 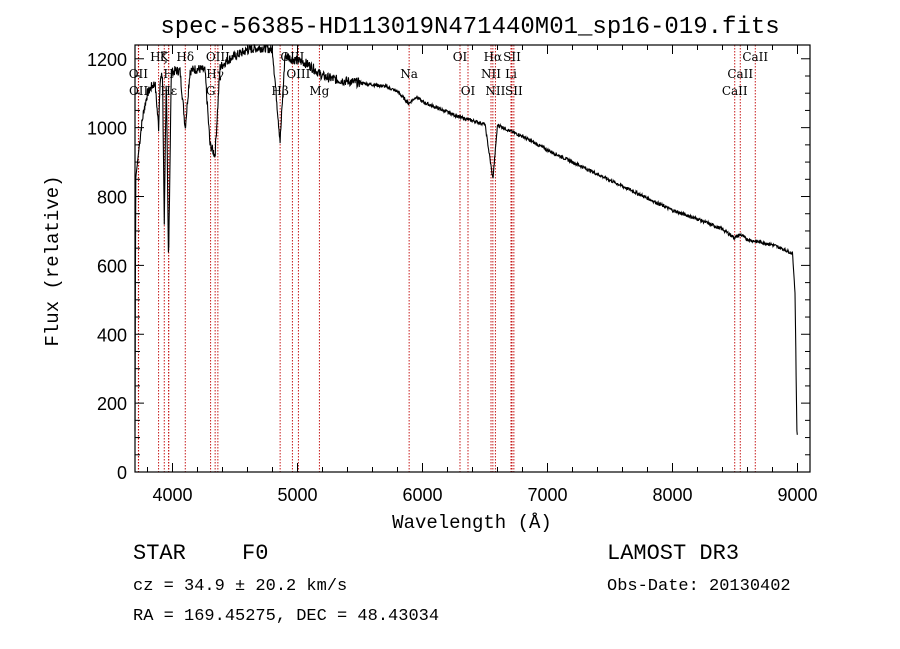 I want to click on x-tick-label: 6000, so click(x=422, y=495).